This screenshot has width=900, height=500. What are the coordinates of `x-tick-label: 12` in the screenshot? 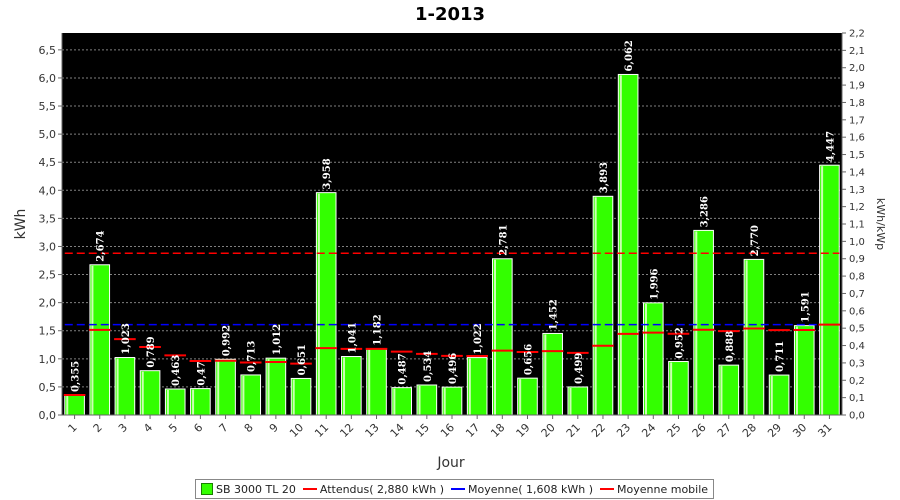 It's located at (346, 430).